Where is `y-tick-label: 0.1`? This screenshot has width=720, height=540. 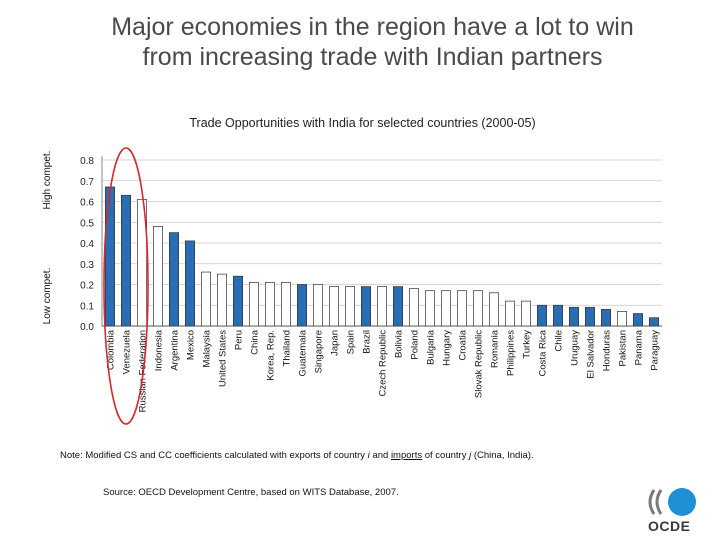 y-tick-label: 0.1 is located at coordinates (87, 306).